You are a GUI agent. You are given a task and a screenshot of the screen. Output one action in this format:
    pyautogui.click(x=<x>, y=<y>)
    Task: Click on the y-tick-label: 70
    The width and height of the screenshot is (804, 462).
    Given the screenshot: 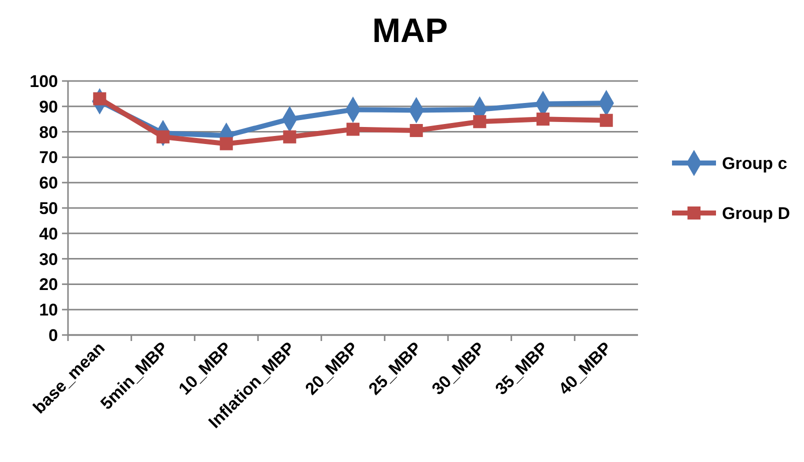 What is the action you would take?
    pyautogui.click(x=48, y=158)
    